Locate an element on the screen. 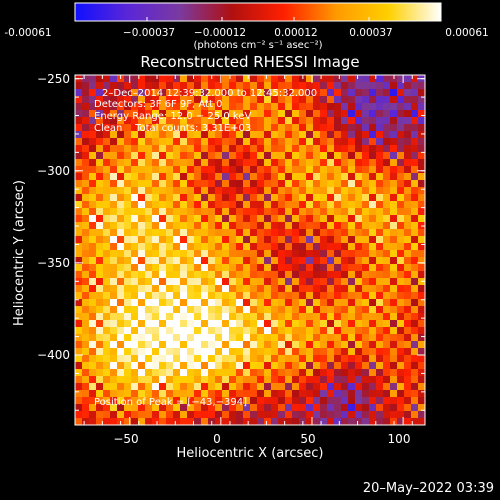 The width and height of the screenshot is (500, 500). colorbar-tick-label: 0.00037 is located at coordinates (371, 33).